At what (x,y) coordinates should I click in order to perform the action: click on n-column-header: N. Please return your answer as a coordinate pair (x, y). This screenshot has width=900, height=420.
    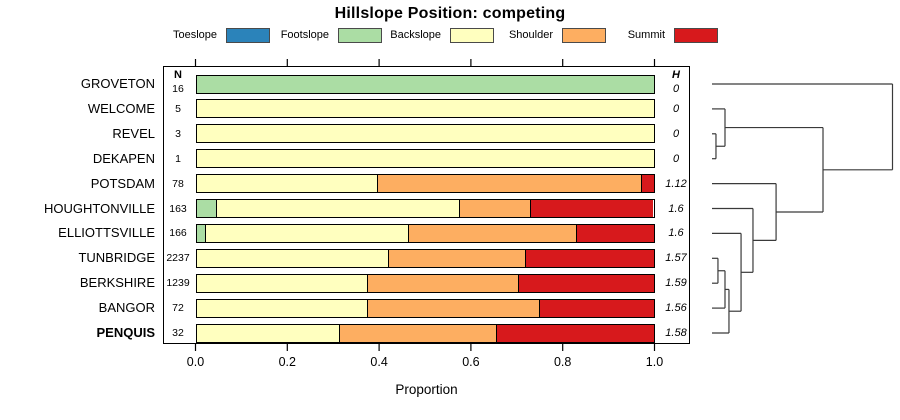
    Looking at the image, I should click on (178, 75).